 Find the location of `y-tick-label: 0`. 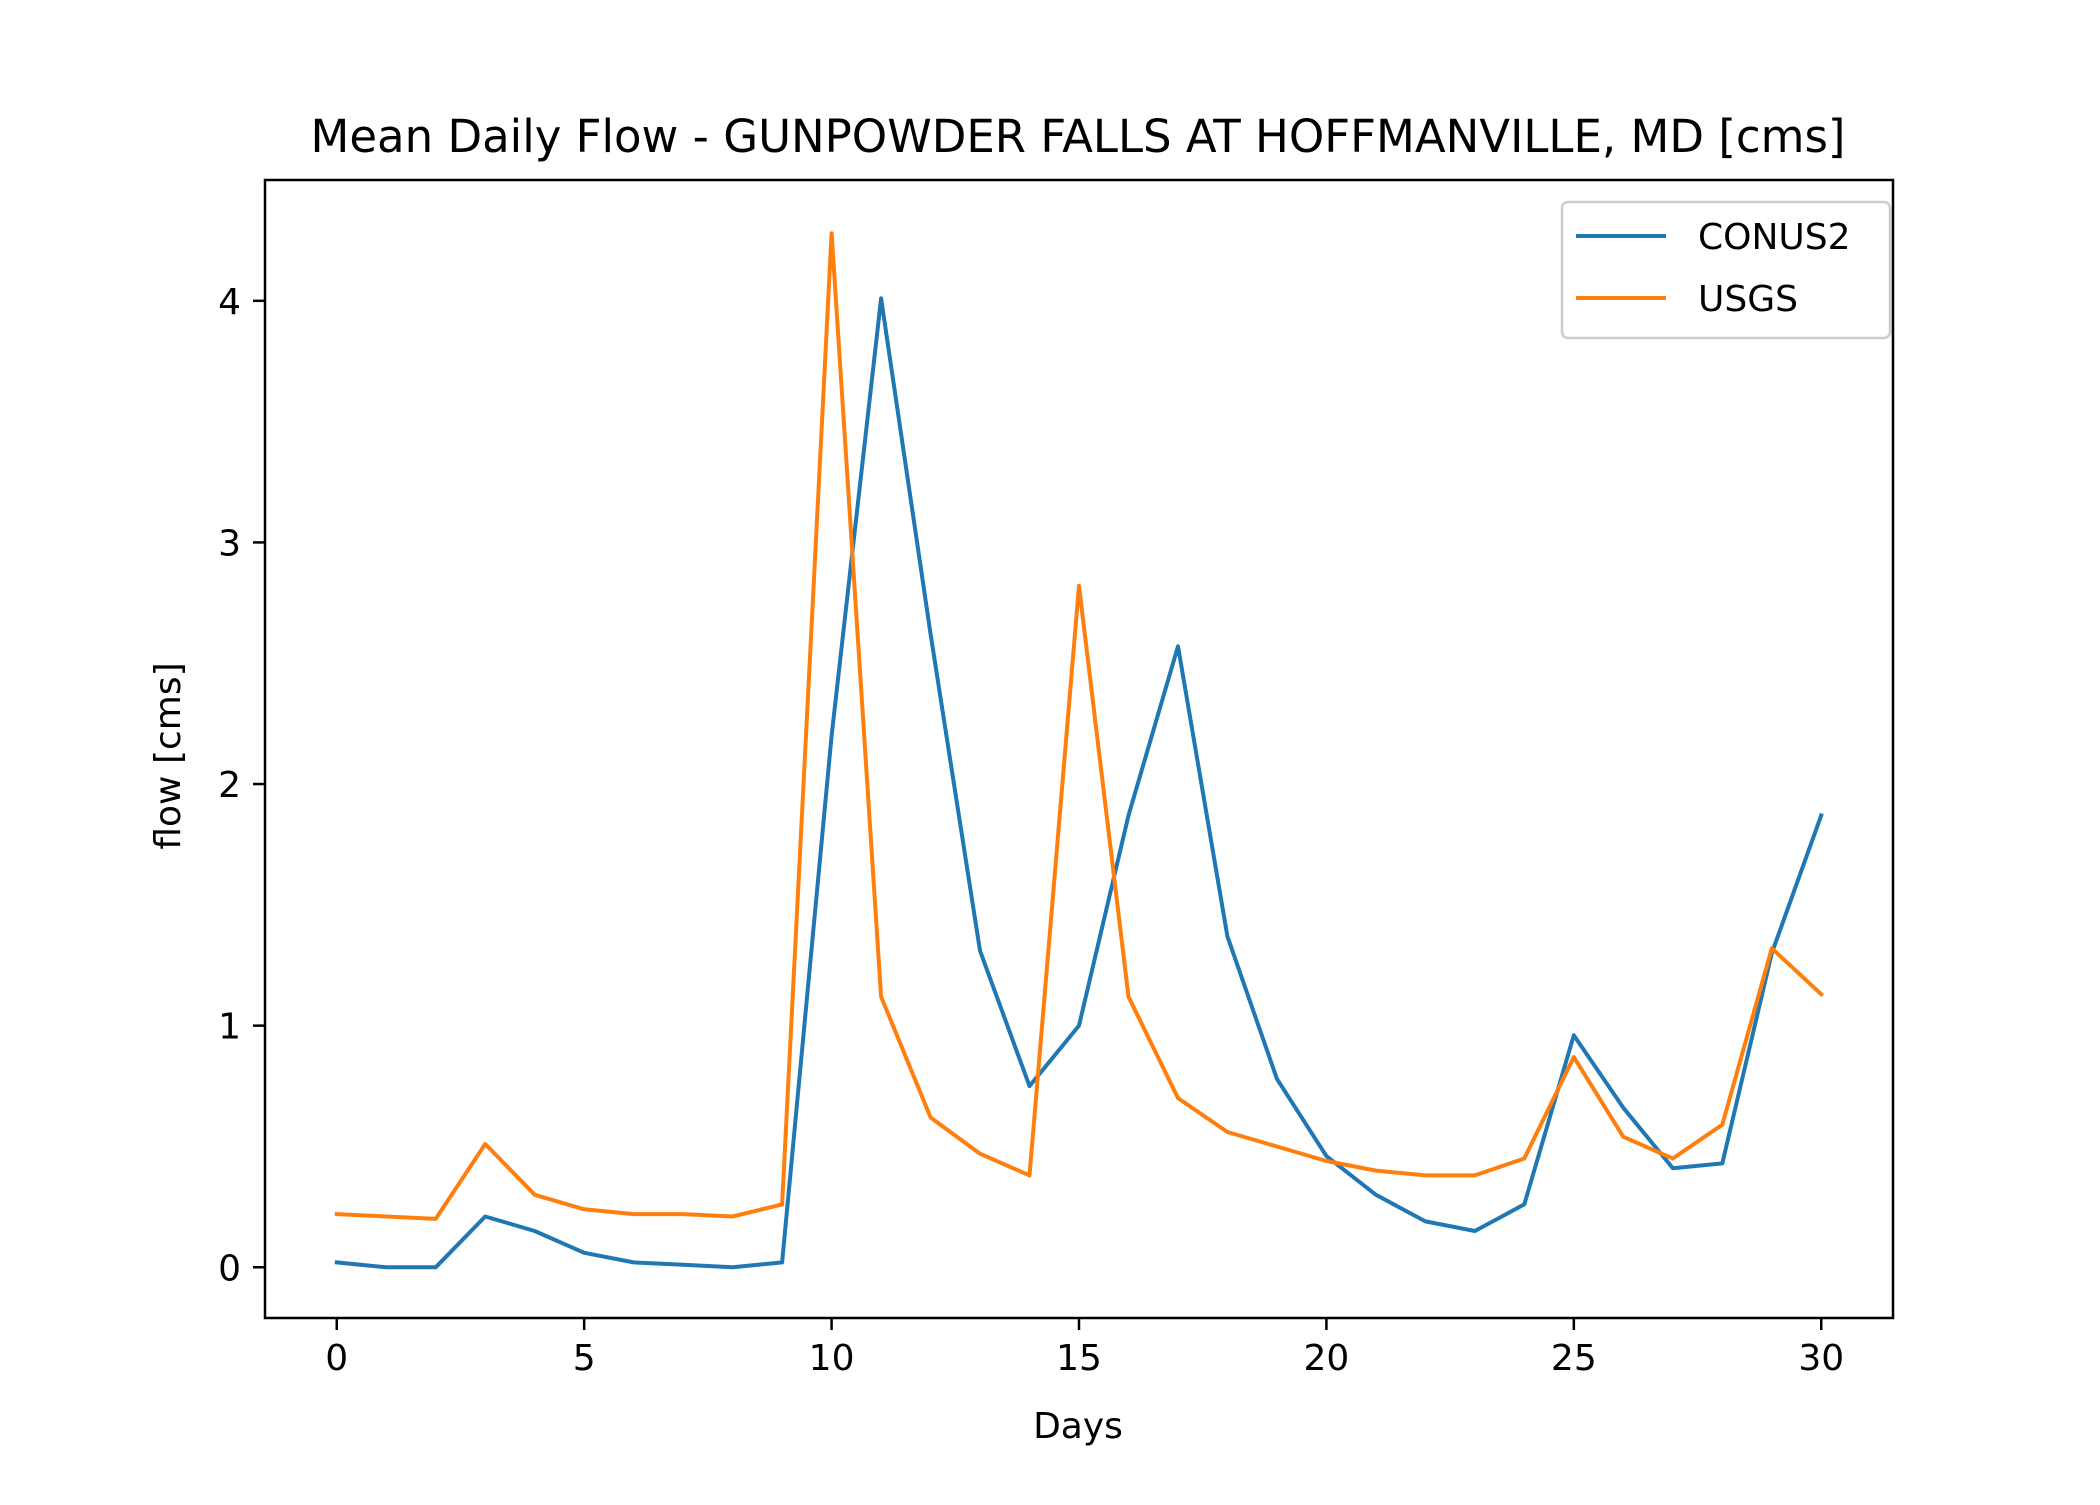

y-tick-label: 0 is located at coordinates (229, 1268).